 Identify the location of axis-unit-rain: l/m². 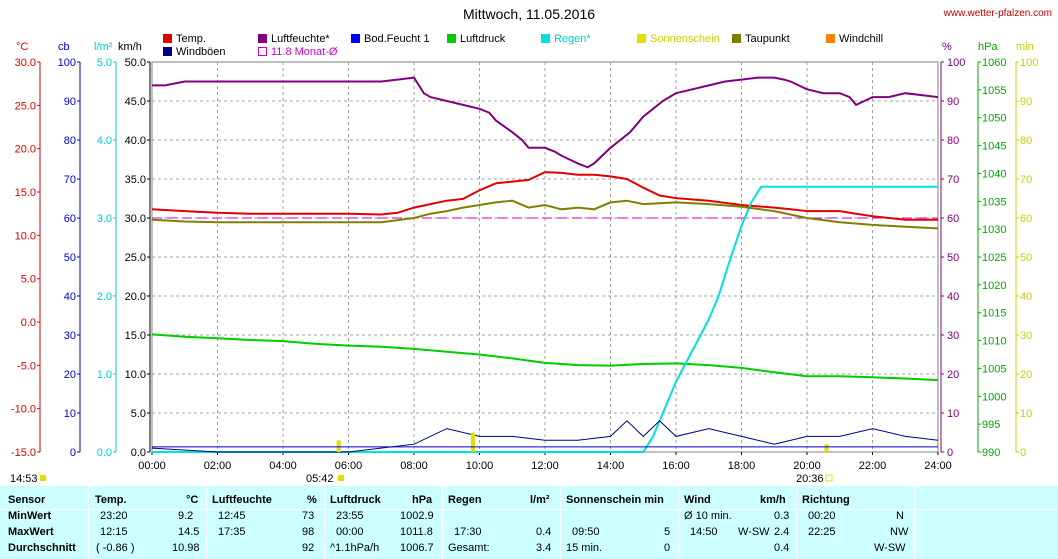
(103, 47).